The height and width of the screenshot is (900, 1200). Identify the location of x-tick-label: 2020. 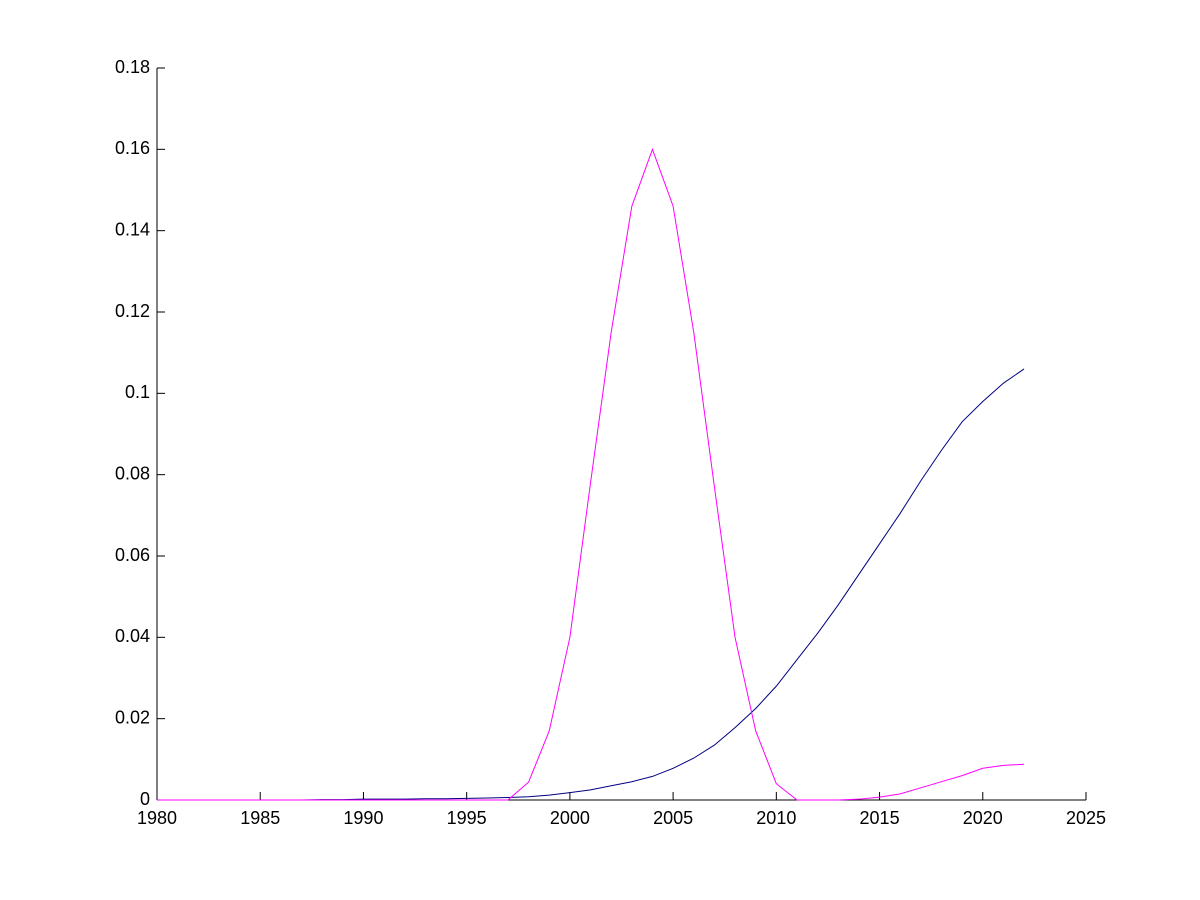
(983, 818).